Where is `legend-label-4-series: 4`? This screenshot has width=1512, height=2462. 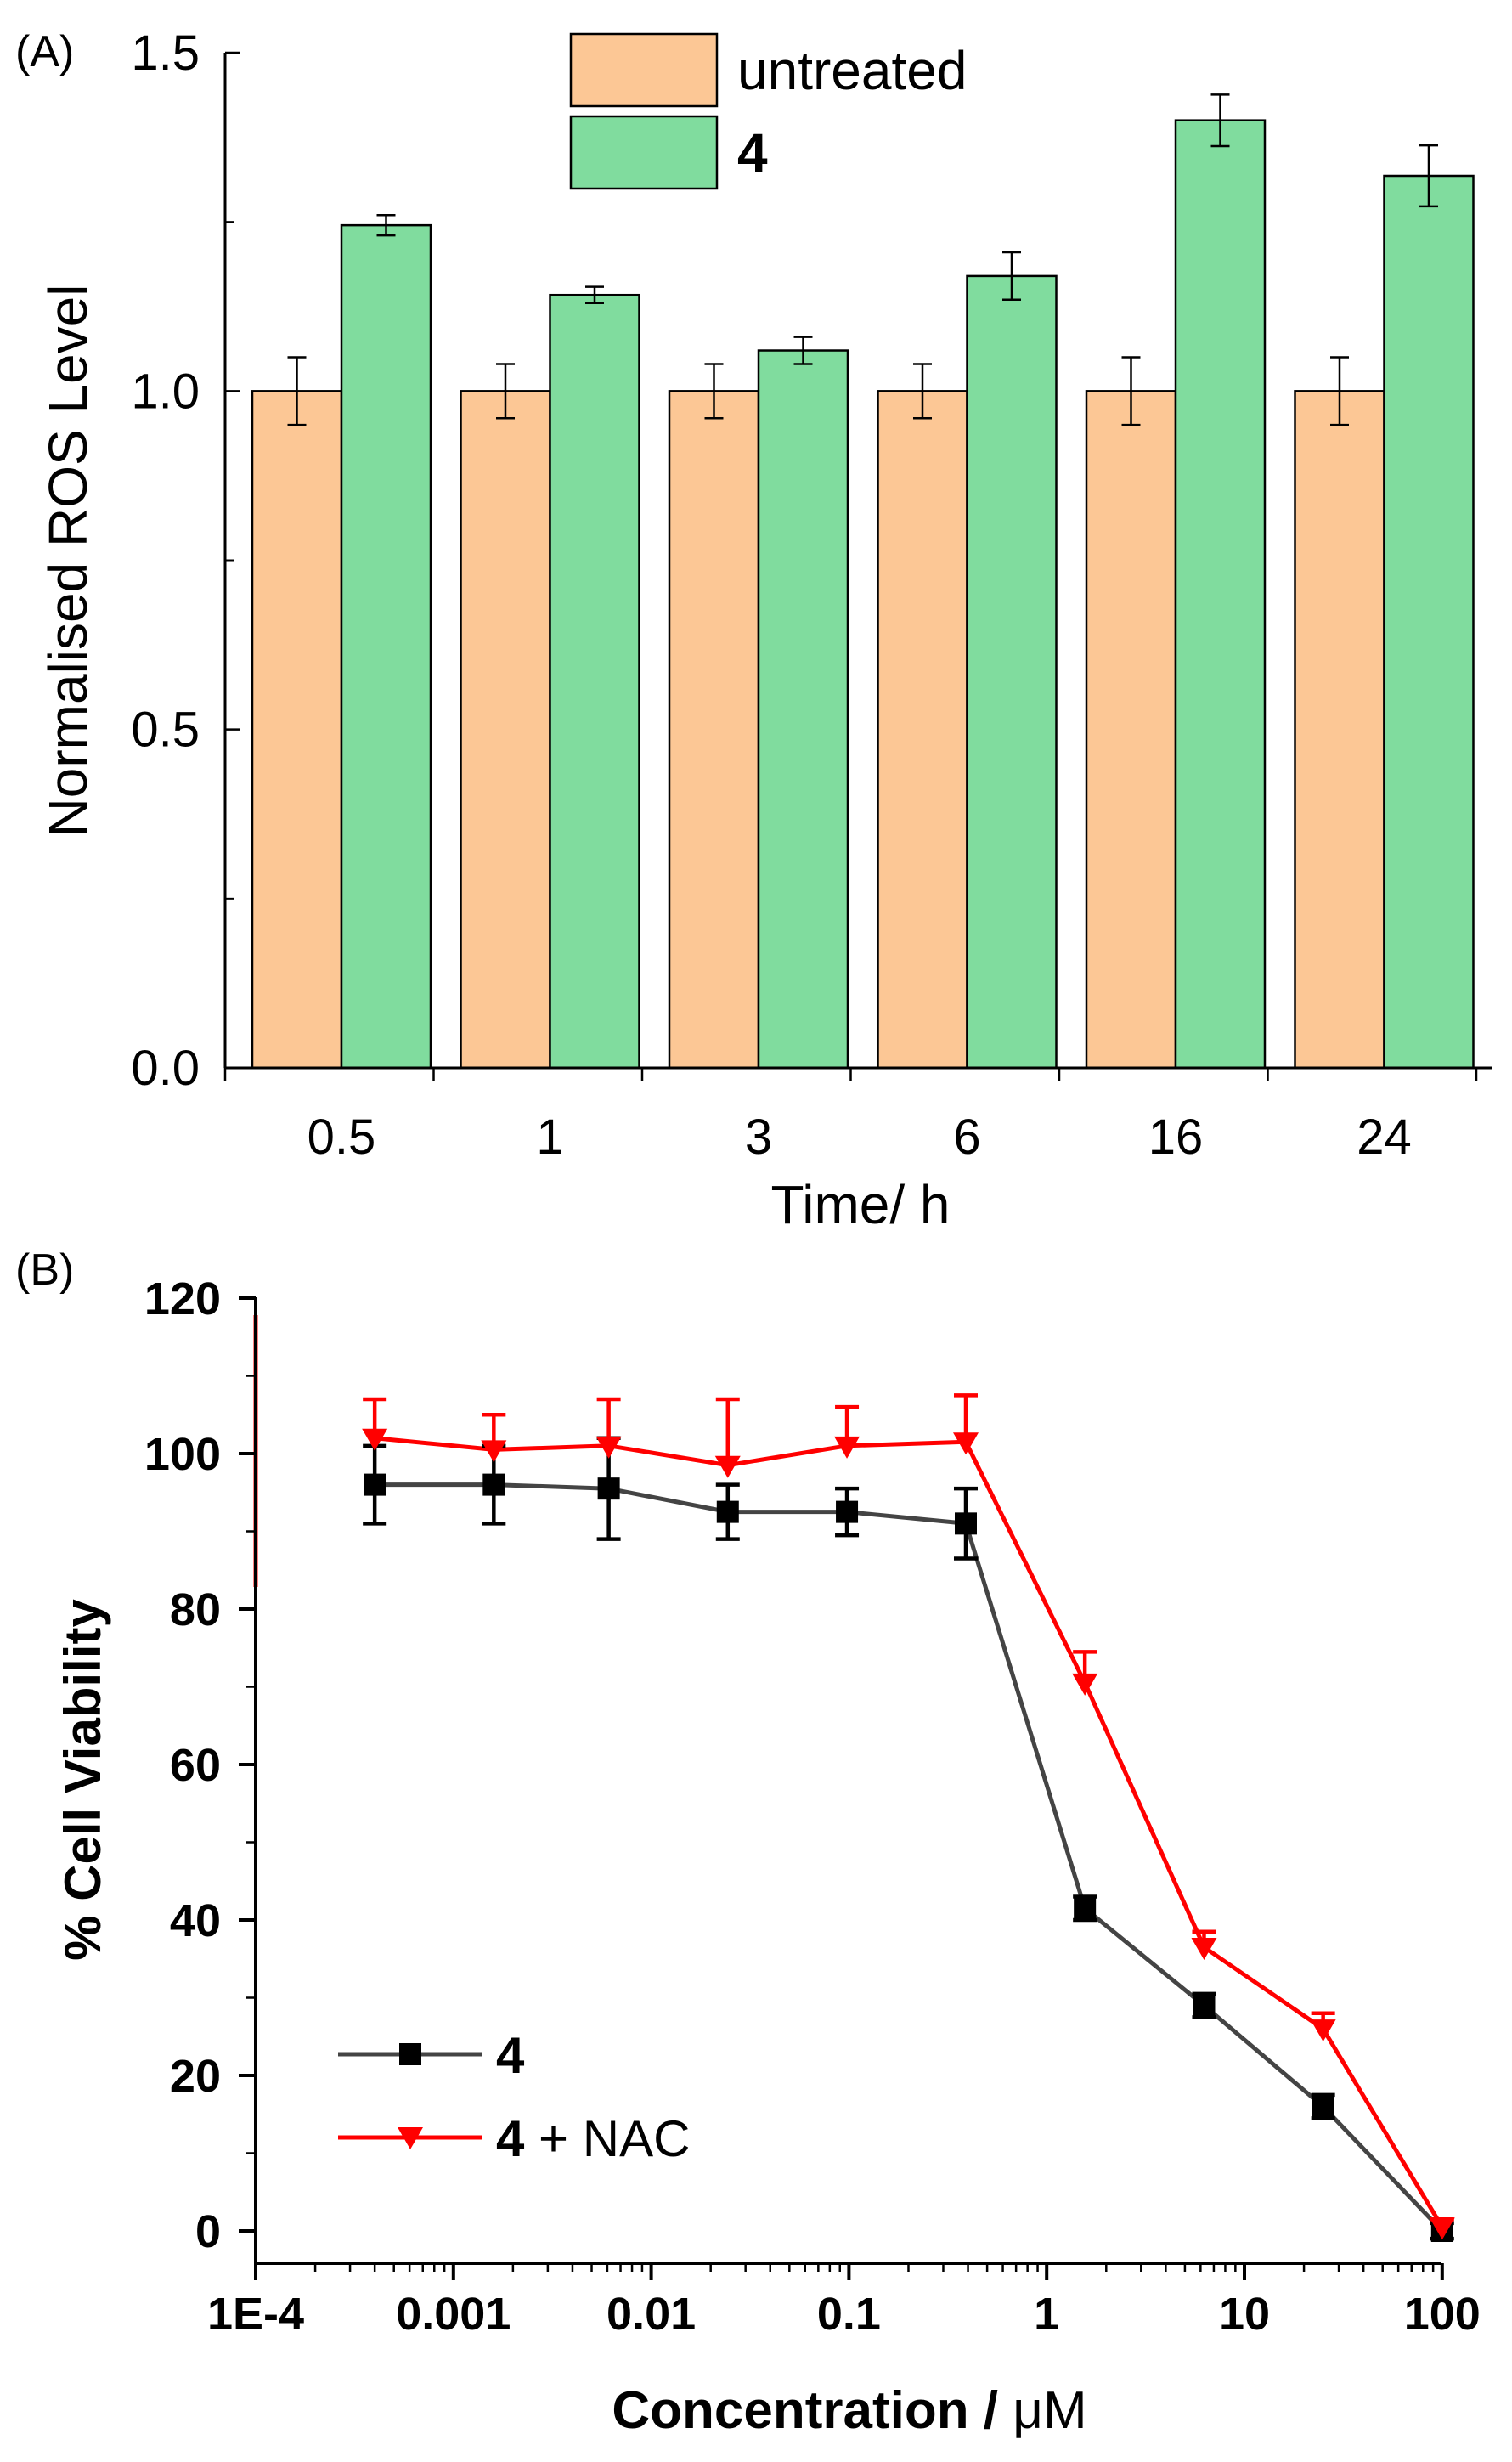
legend-label-4-series: 4 is located at coordinates (510, 2055).